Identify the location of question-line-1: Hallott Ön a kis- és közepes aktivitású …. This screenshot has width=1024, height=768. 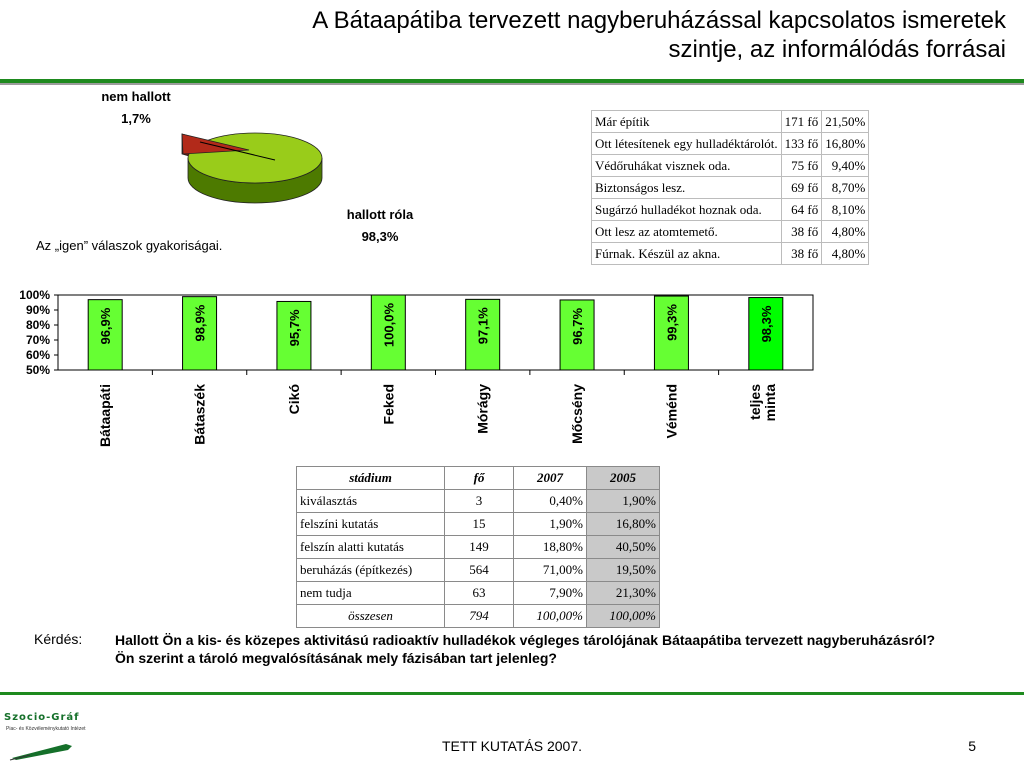
(525, 640).